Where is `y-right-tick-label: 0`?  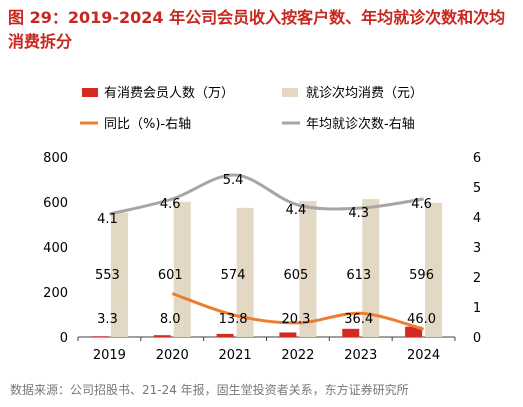
y-right-tick-label: 0 is located at coordinates (477, 338).